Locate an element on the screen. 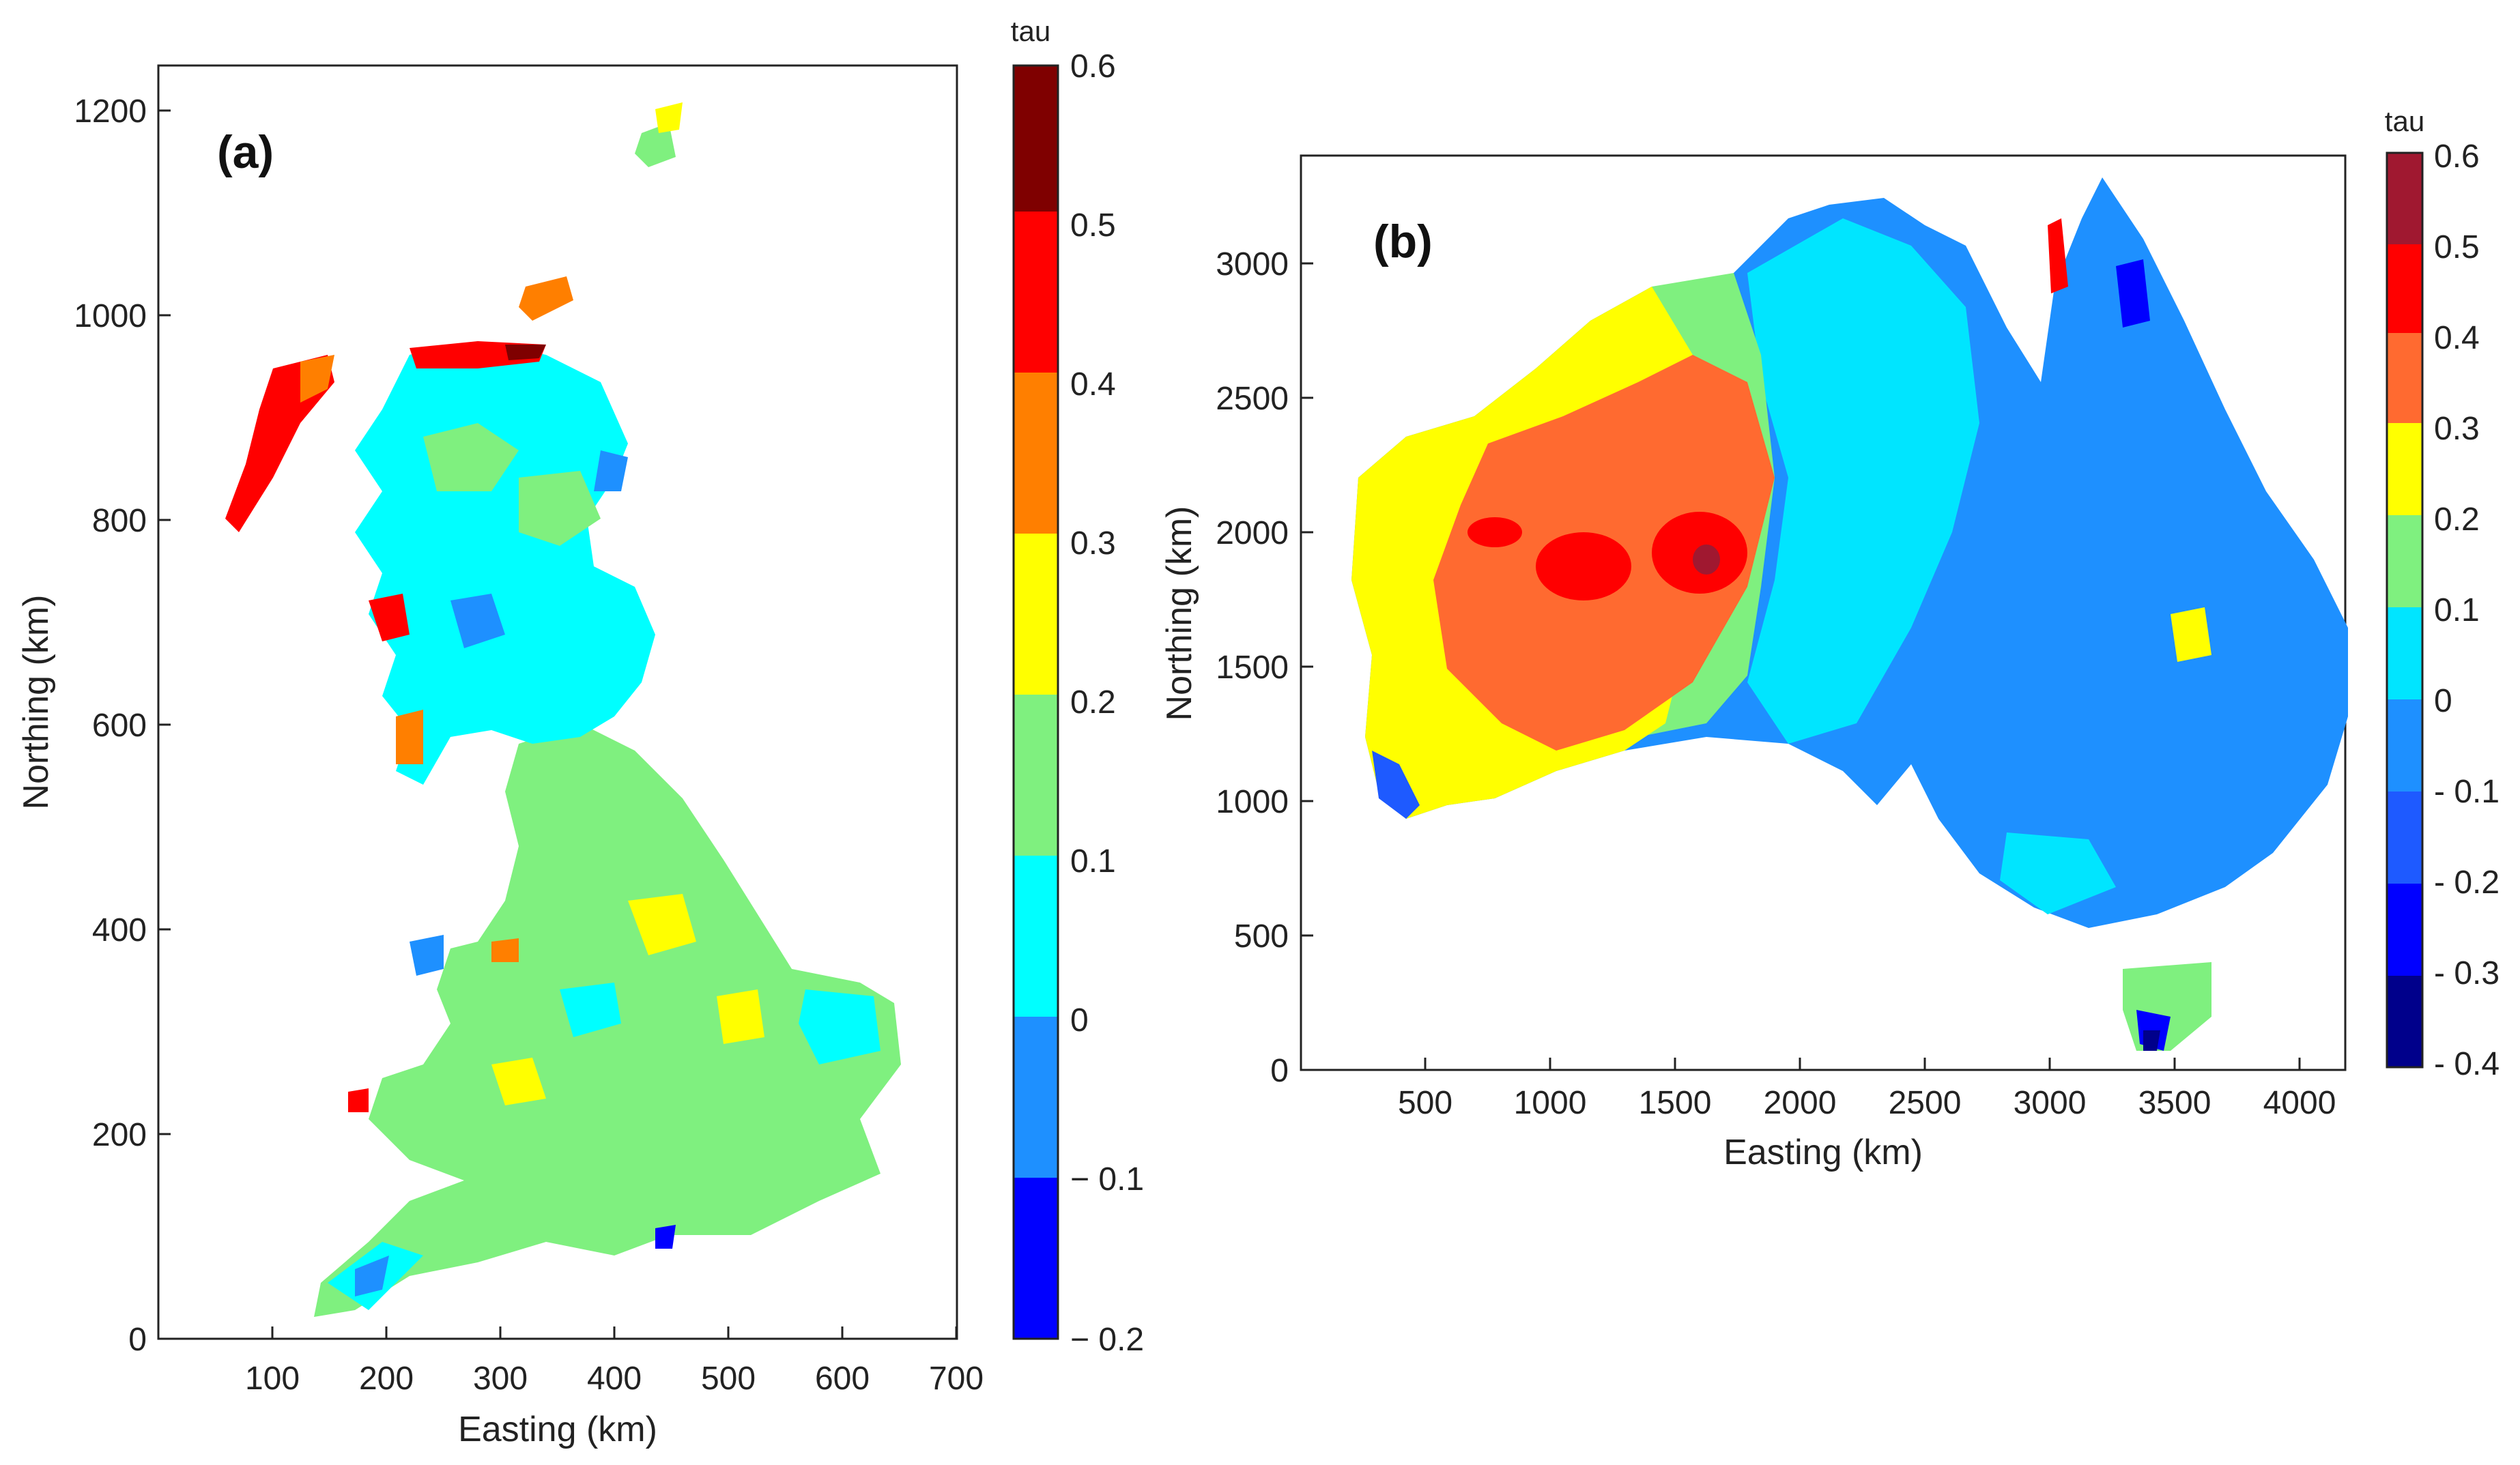 This screenshot has height=1465, width=2520. panel-a-x-tick-label: 300 is located at coordinates (500, 1379).